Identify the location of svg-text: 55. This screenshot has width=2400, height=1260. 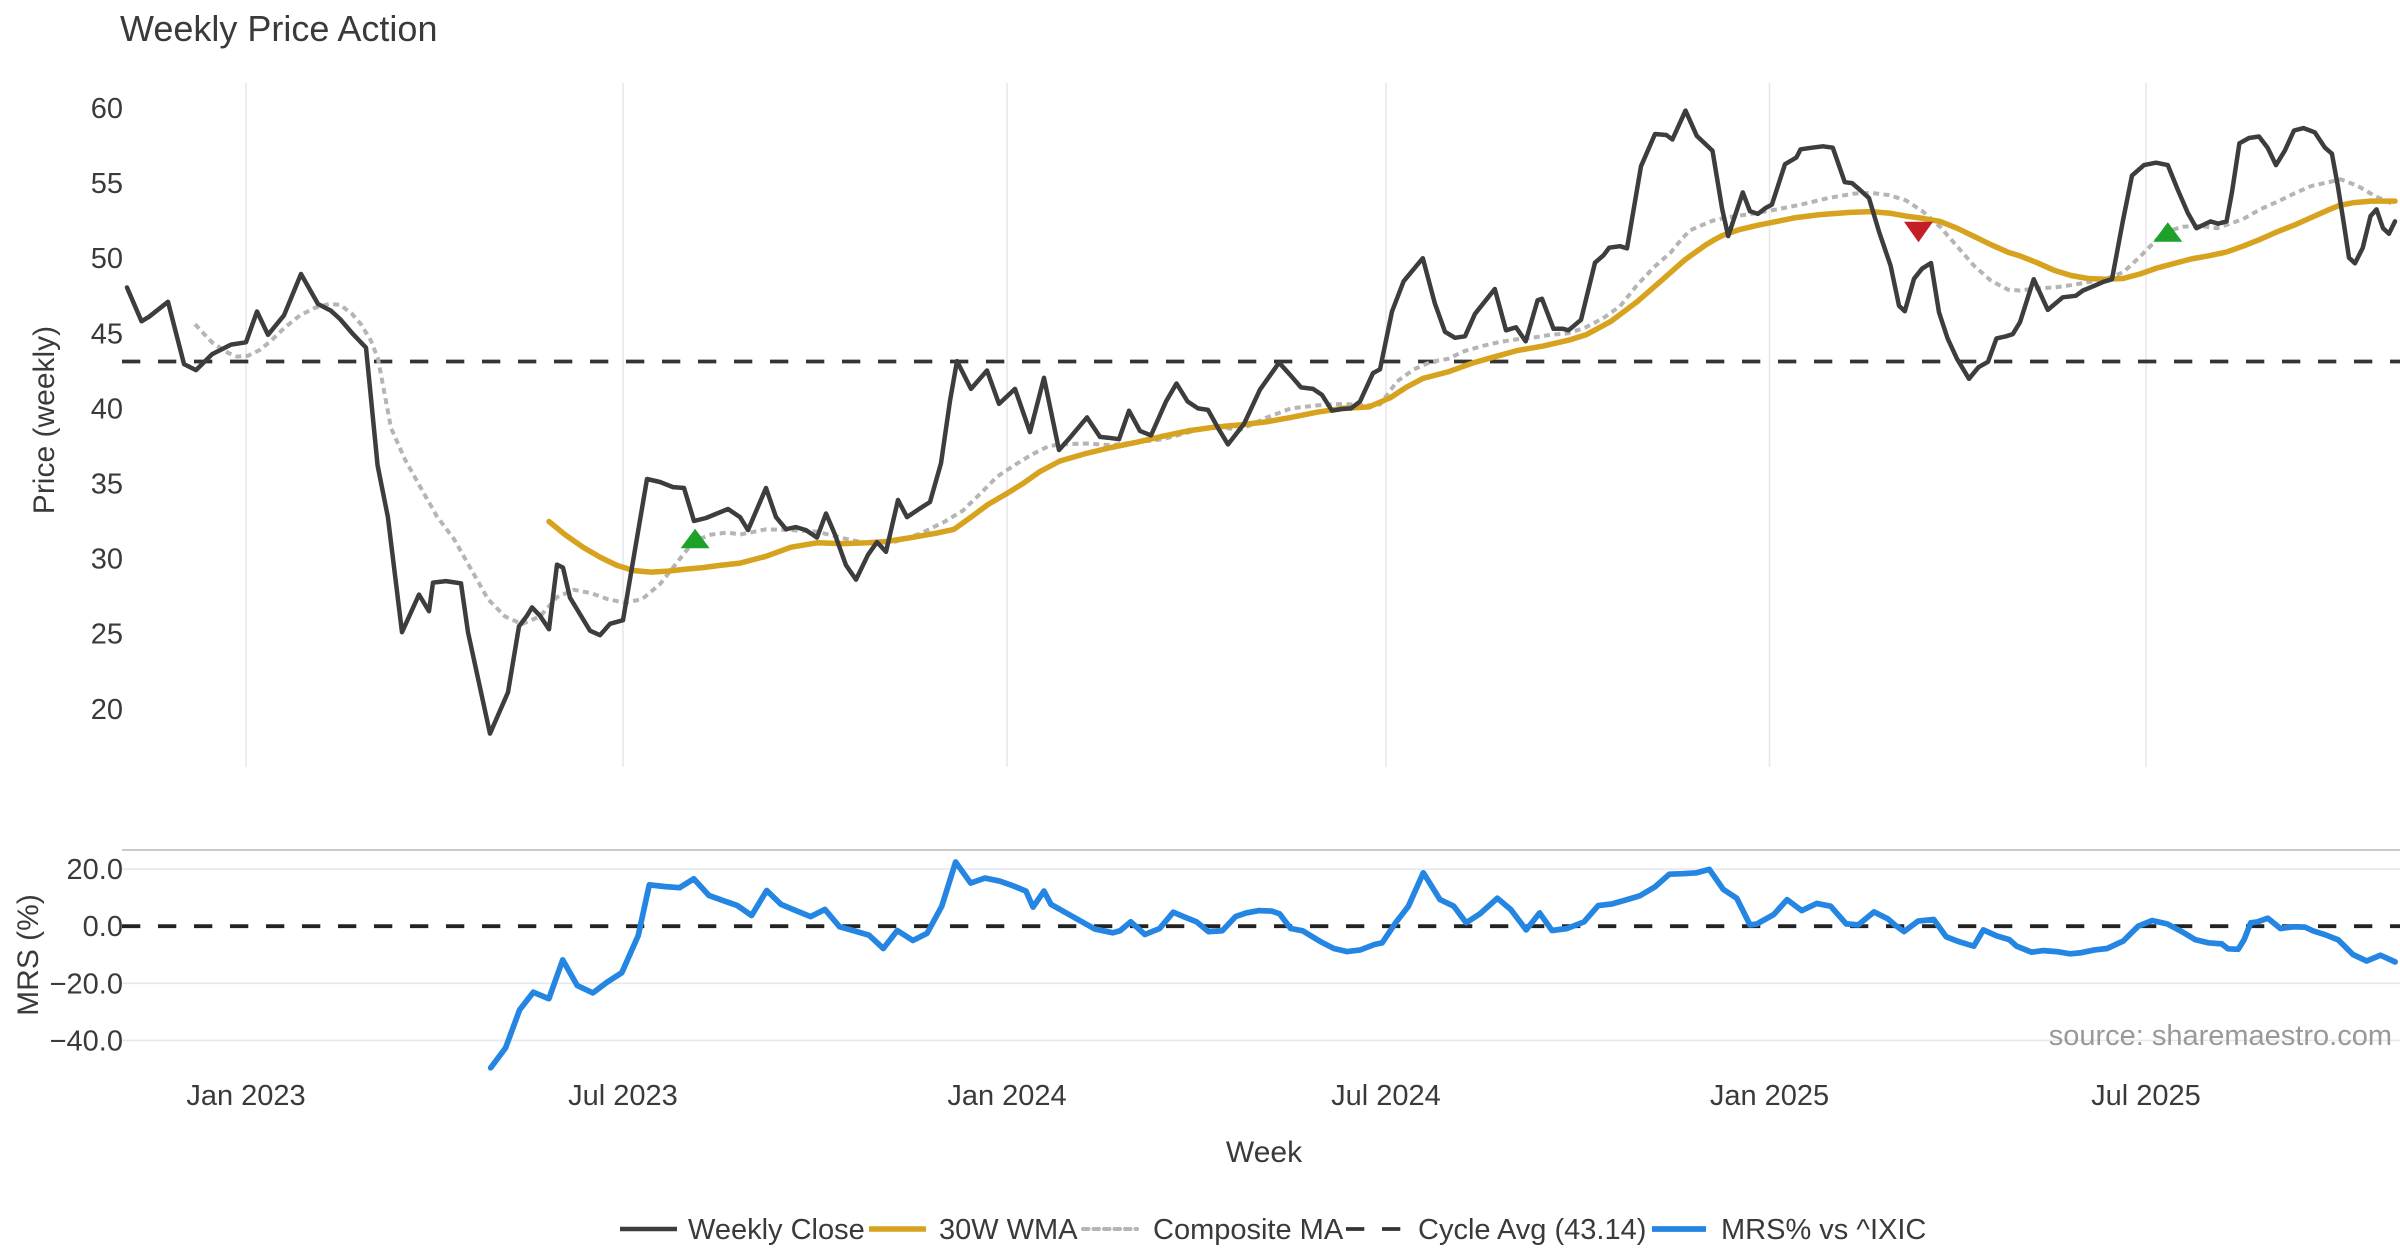
(107, 184).